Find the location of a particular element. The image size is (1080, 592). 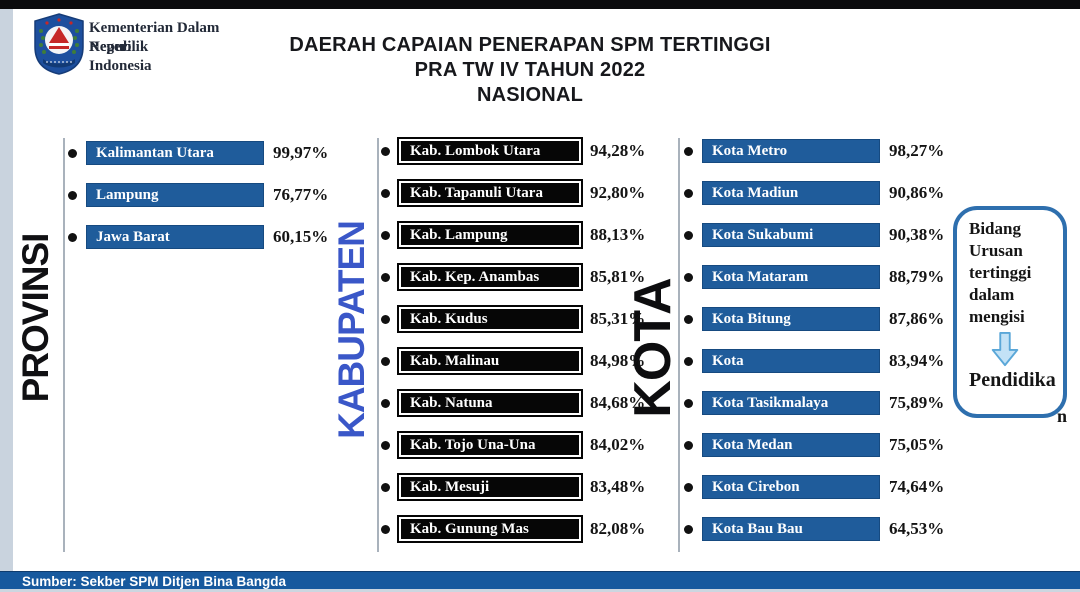

region-bar: Kab. Lampung is located at coordinates (490, 235).